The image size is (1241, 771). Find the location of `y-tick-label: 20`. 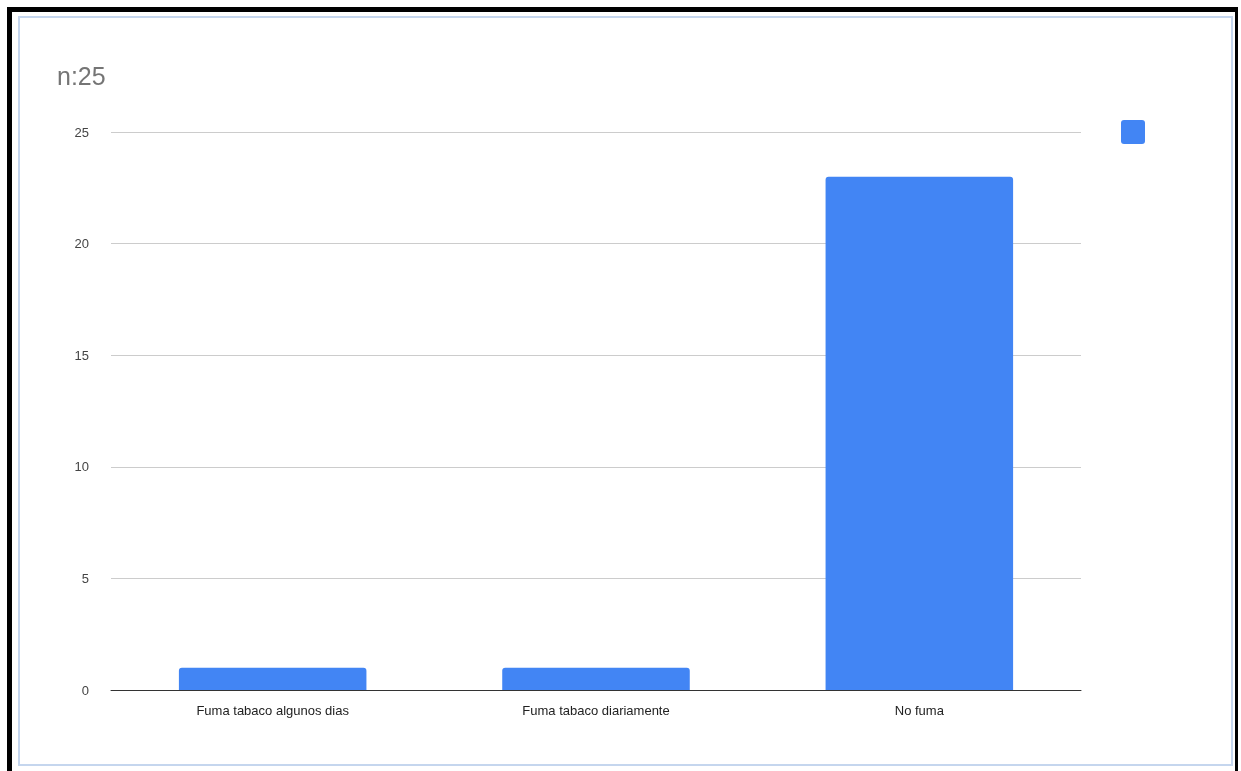

y-tick-label: 20 is located at coordinates (81, 244).